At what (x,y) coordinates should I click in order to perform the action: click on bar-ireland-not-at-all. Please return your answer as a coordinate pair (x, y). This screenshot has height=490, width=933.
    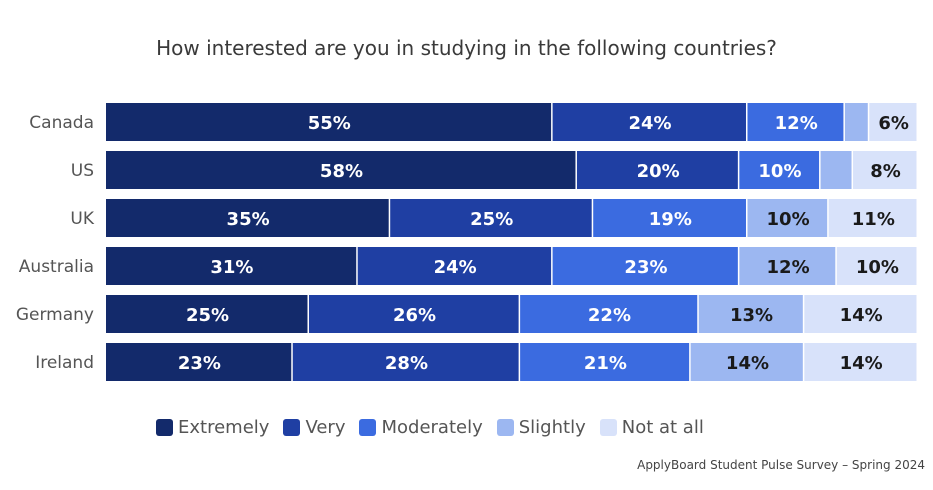
    Looking at the image, I should click on (860, 362).